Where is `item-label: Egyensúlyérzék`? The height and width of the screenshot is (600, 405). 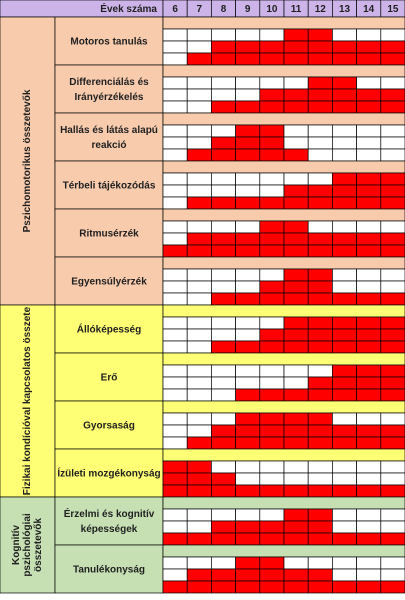 item-label: Egyensúlyérzék is located at coordinates (109, 282).